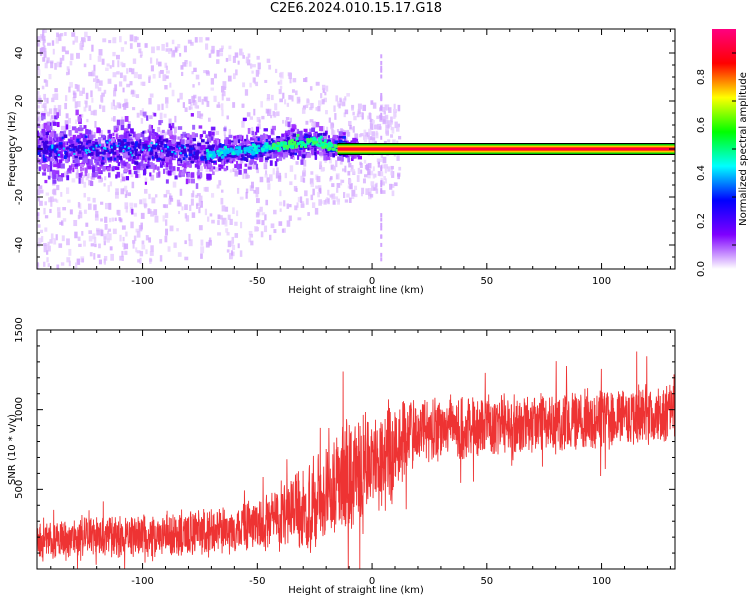  What do you see at coordinates (356, 590) in the screenshot?
I see `x-axis-label: Height of straight line (km)` at bounding box center [356, 590].